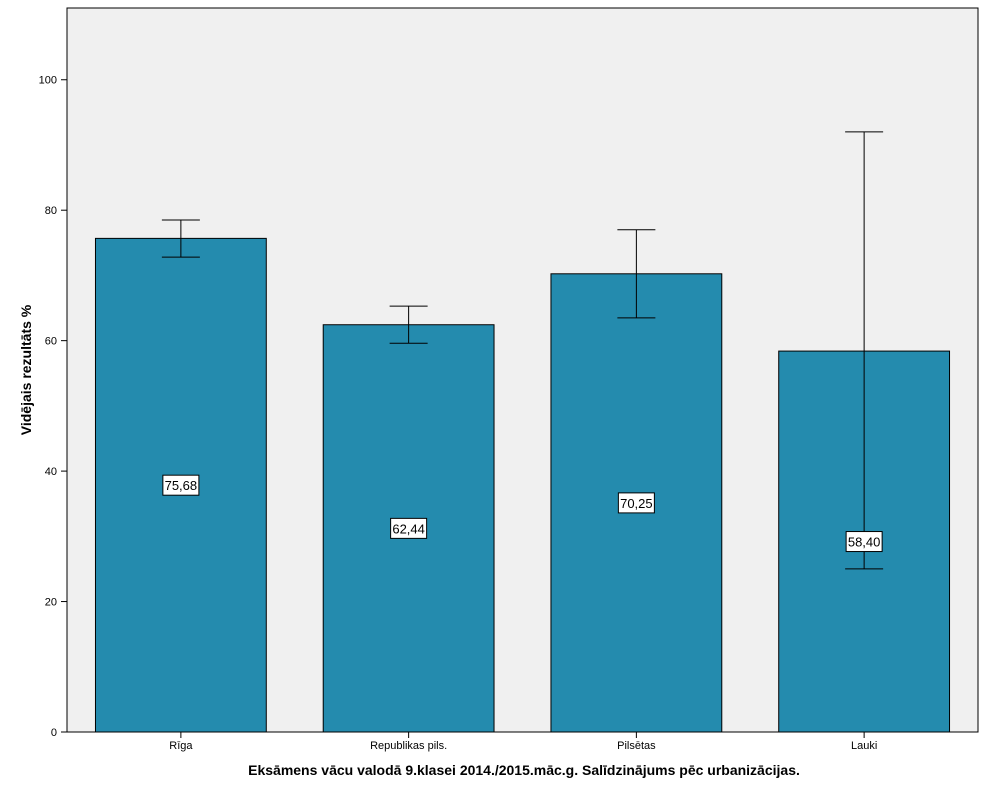  Describe the element at coordinates (26, 369) in the screenshot. I see `y-axis-title: Vidējais rezultāts %` at that location.